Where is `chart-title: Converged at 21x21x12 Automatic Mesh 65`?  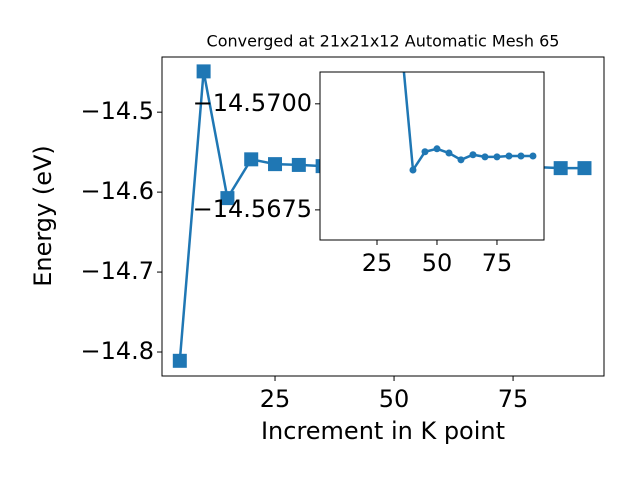
chart-title: Converged at 21x21x12 Automatic Mesh 65 is located at coordinates (383, 41).